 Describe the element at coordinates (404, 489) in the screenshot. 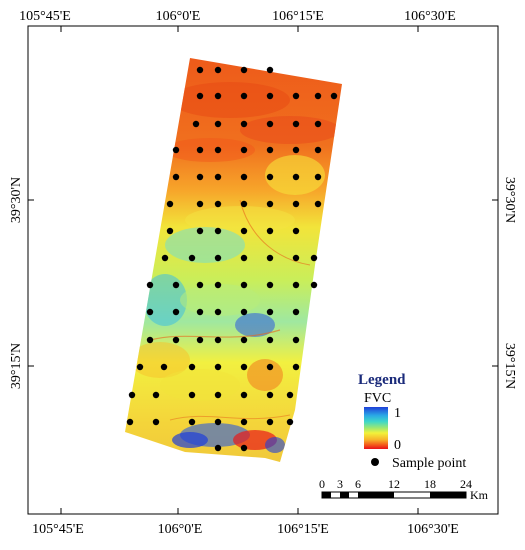

I see `scale-bar: 0 3 6 12 18 24 Km` at that location.